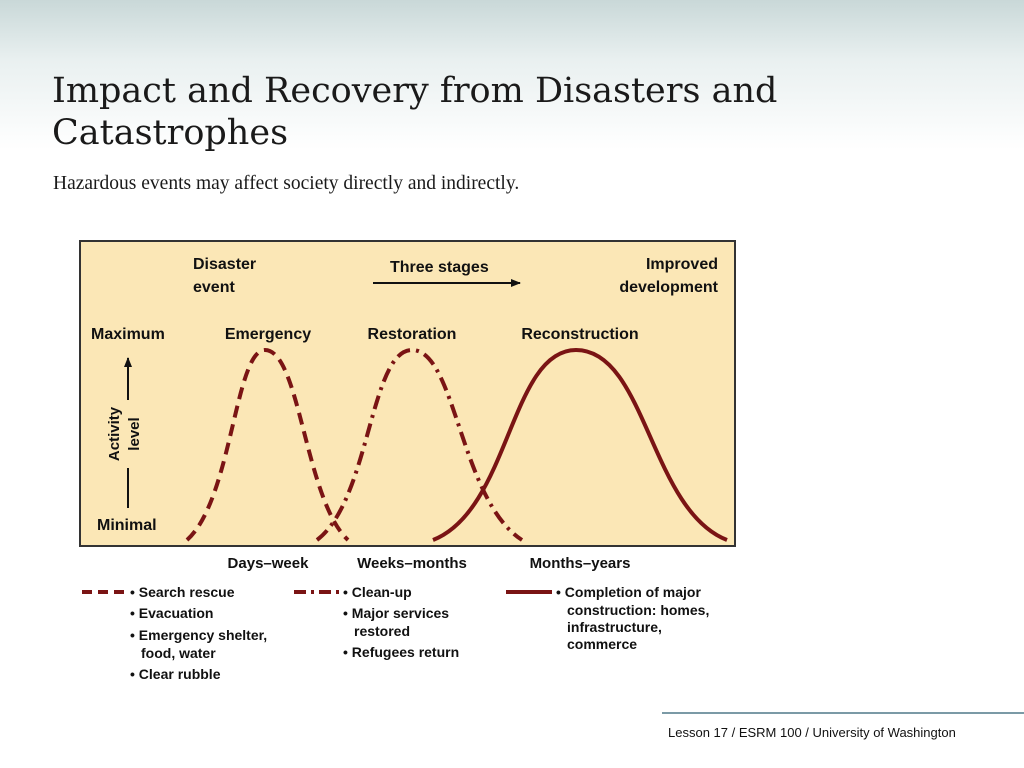 This screenshot has height=768, width=1024. What do you see at coordinates (268, 334) in the screenshot?
I see `stage-label-emergency: Emergency` at bounding box center [268, 334].